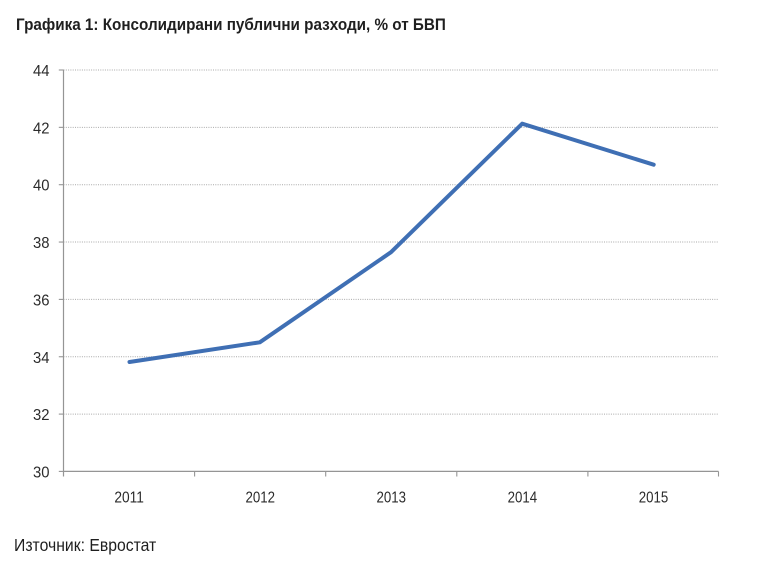 The width and height of the screenshot is (768, 564). I want to click on svg-text: 32, so click(41, 415).